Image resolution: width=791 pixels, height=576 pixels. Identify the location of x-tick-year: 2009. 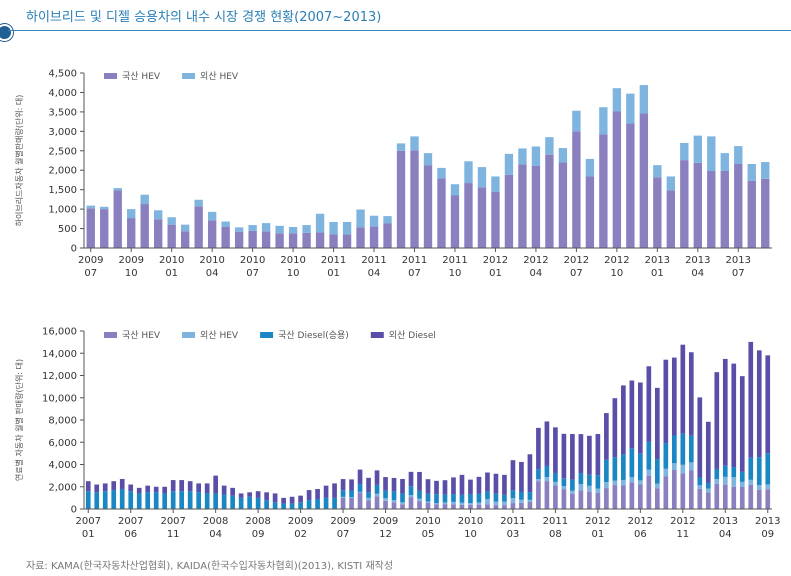
(300, 521).